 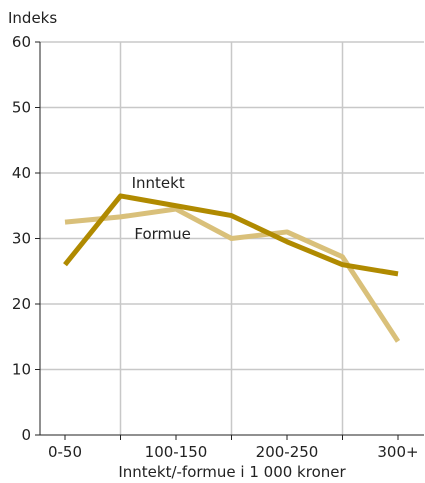 I want to click on x-tick-label-3: 300+, so click(x=397, y=452).